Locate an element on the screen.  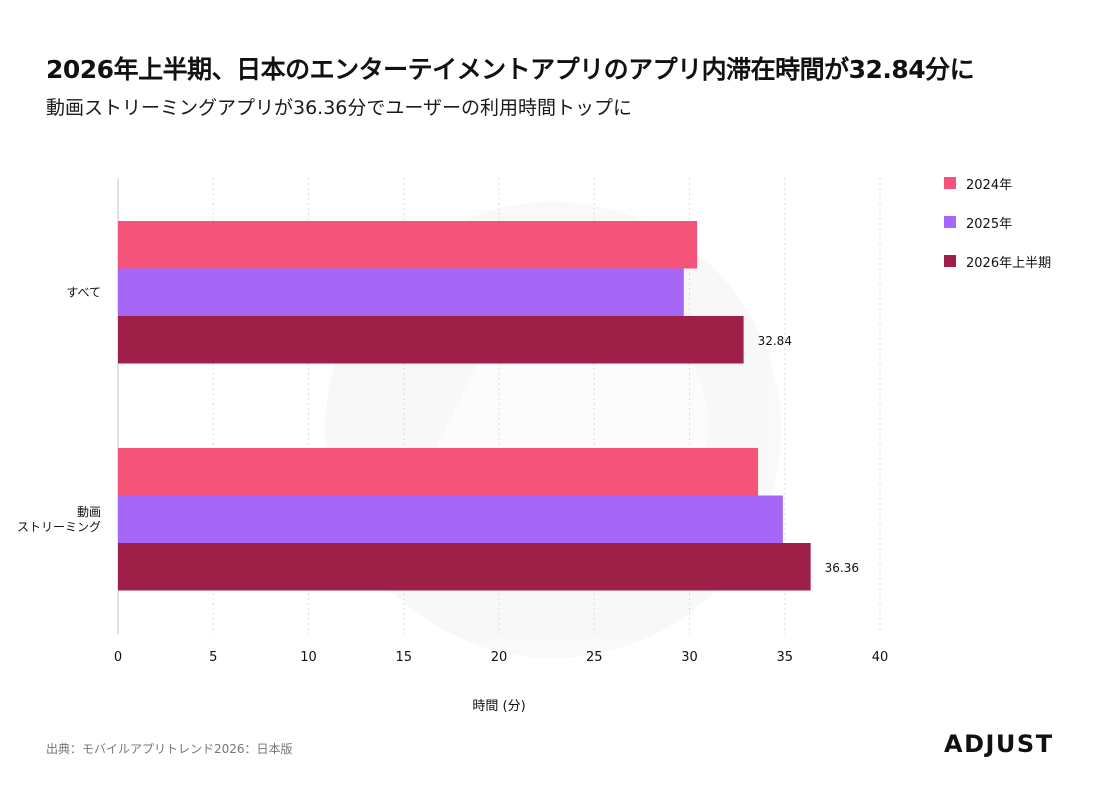
legend-item-2024: 2024年 is located at coordinates (997, 183).